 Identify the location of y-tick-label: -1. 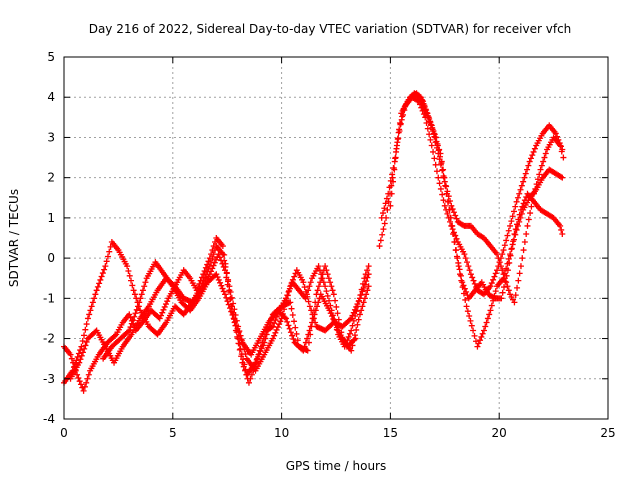
(49, 298).